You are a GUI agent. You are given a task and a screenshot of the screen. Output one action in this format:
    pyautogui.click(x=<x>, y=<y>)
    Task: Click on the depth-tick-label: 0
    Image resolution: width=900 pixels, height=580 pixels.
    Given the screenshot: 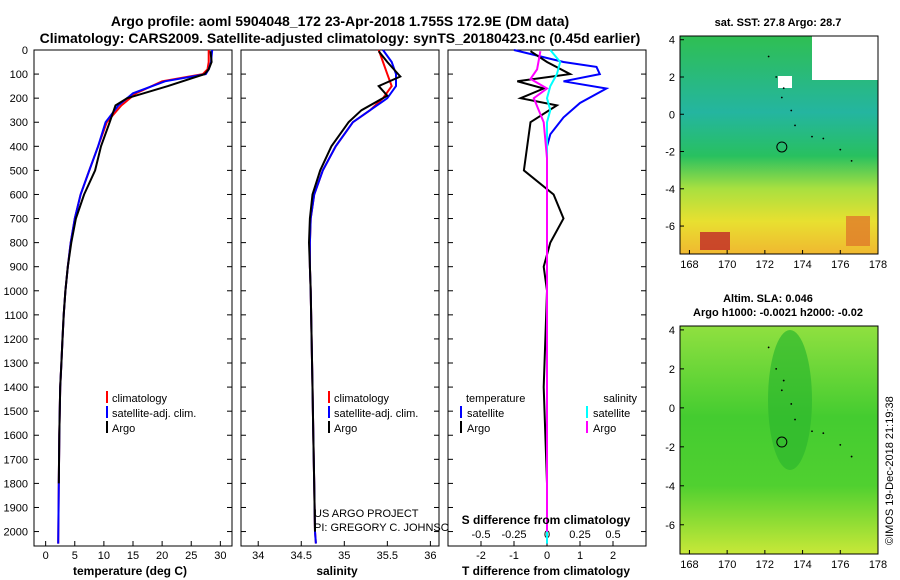 What is the action you would take?
    pyautogui.click(x=25, y=51)
    